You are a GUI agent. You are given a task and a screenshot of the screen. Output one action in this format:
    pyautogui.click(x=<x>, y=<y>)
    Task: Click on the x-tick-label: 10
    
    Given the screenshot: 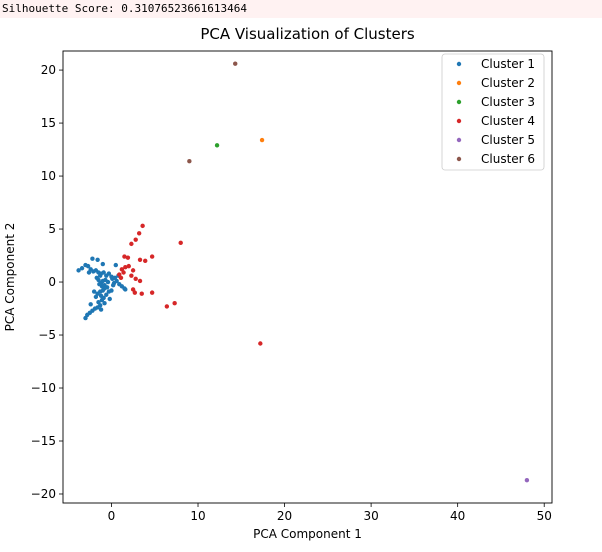 What is the action you would take?
    pyautogui.click(x=197, y=516)
    